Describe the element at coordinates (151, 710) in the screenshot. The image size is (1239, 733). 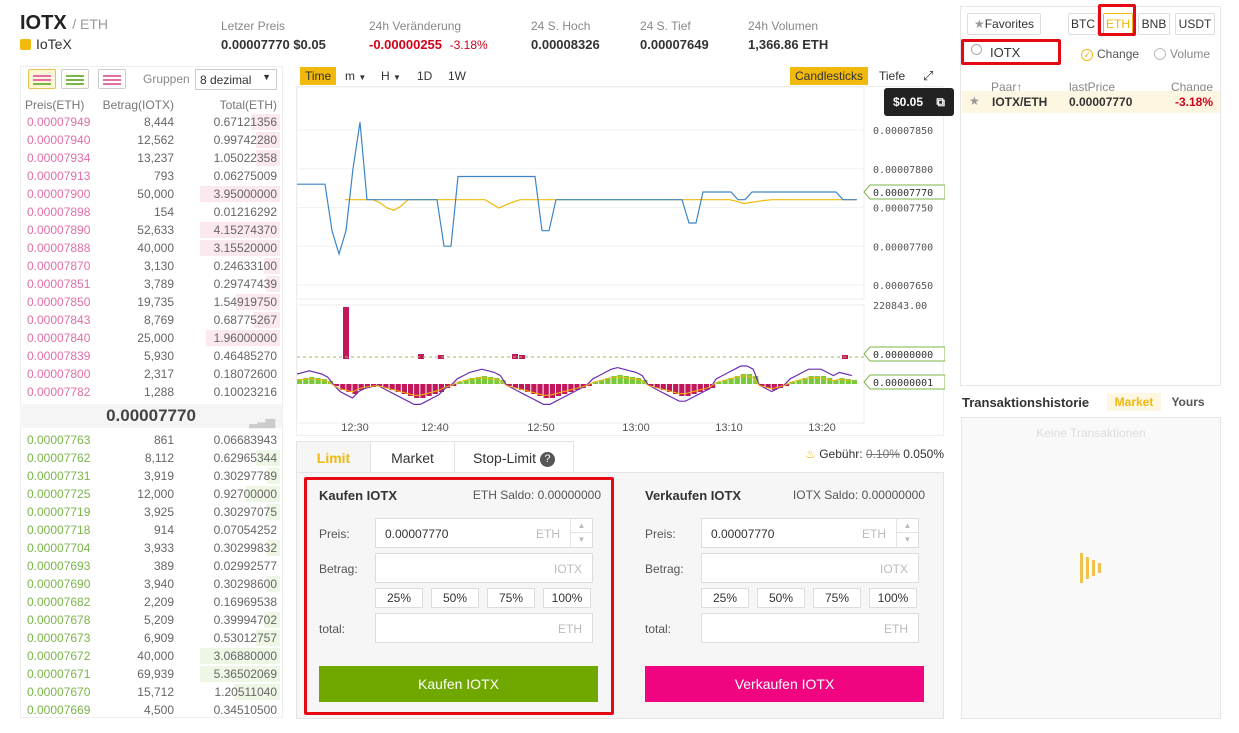
I see `bid-row: 0.00007669 4,500 0.34510500` at that location.